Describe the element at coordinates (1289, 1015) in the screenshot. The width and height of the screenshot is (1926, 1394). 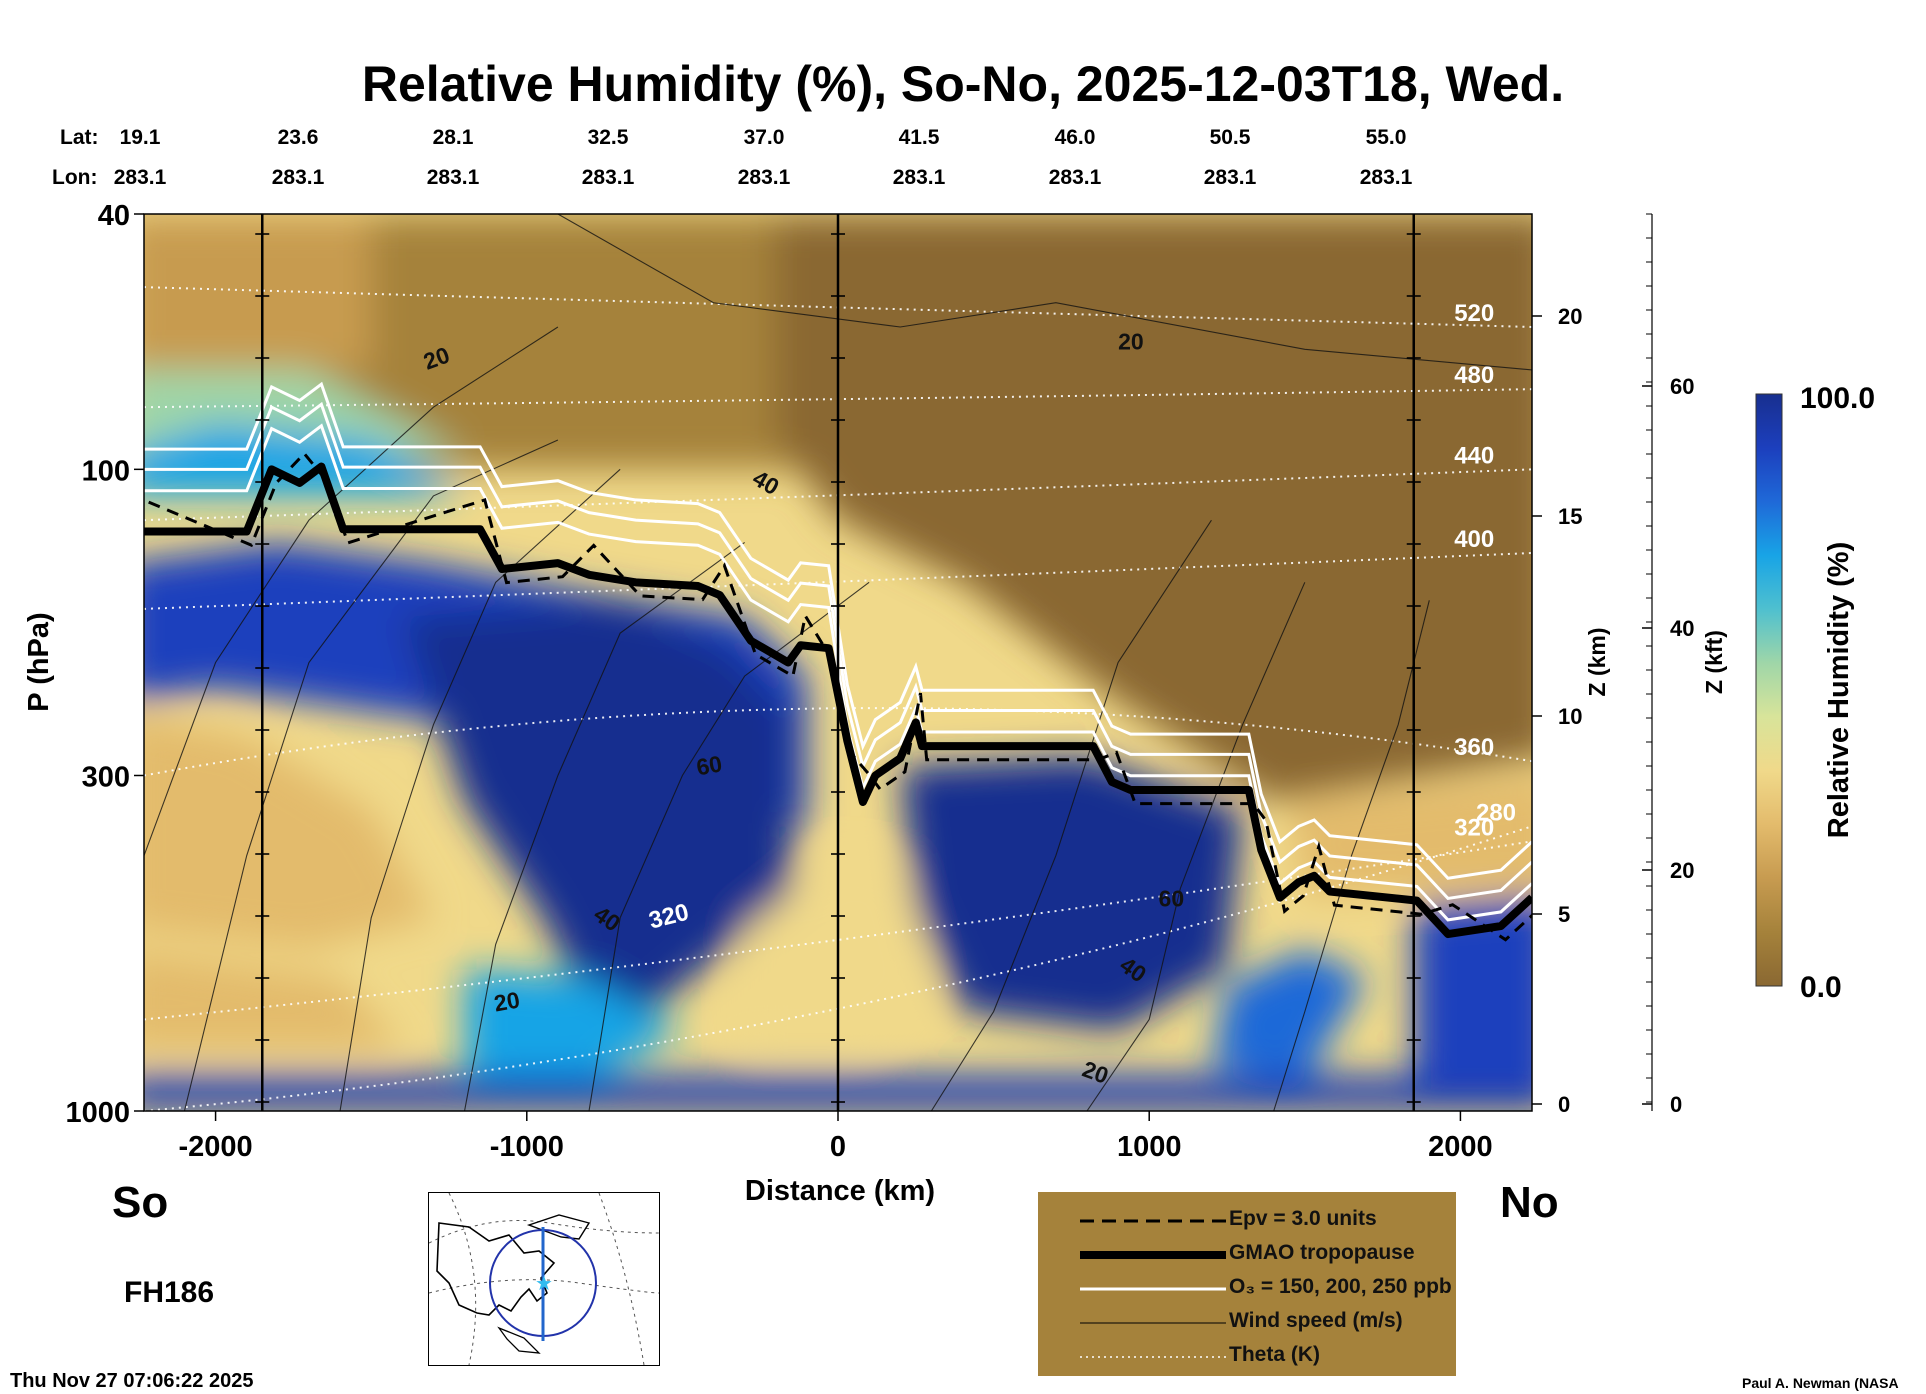
I see `moist-north-low` at that location.